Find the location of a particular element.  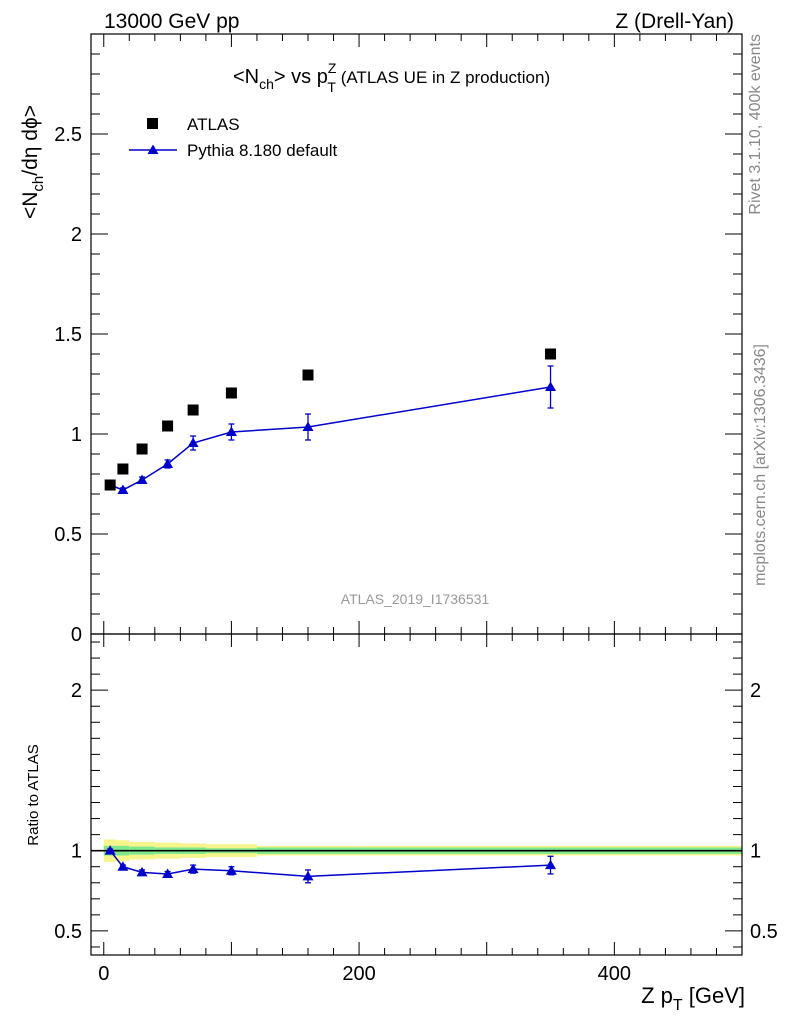

ratio-xtick-label: 0 is located at coordinates (103, 974).